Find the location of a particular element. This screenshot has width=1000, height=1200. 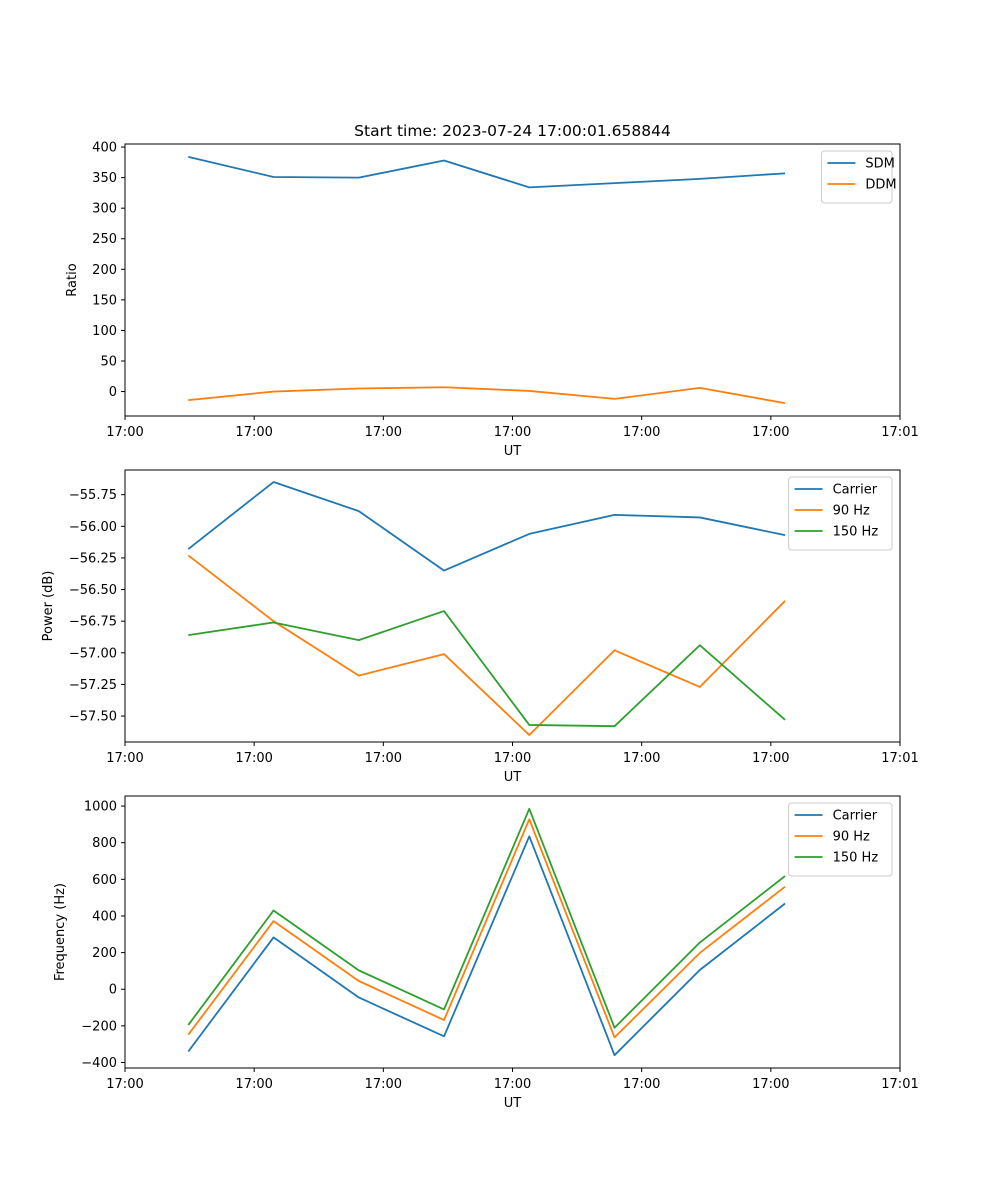

y-tick-label: −56.25 is located at coordinates (93, 558).